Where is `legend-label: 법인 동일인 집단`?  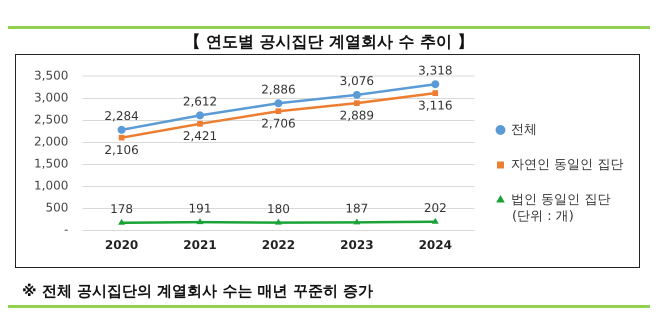 legend-label: 법인 동일인 집단 is located at coordinates (560, 200).